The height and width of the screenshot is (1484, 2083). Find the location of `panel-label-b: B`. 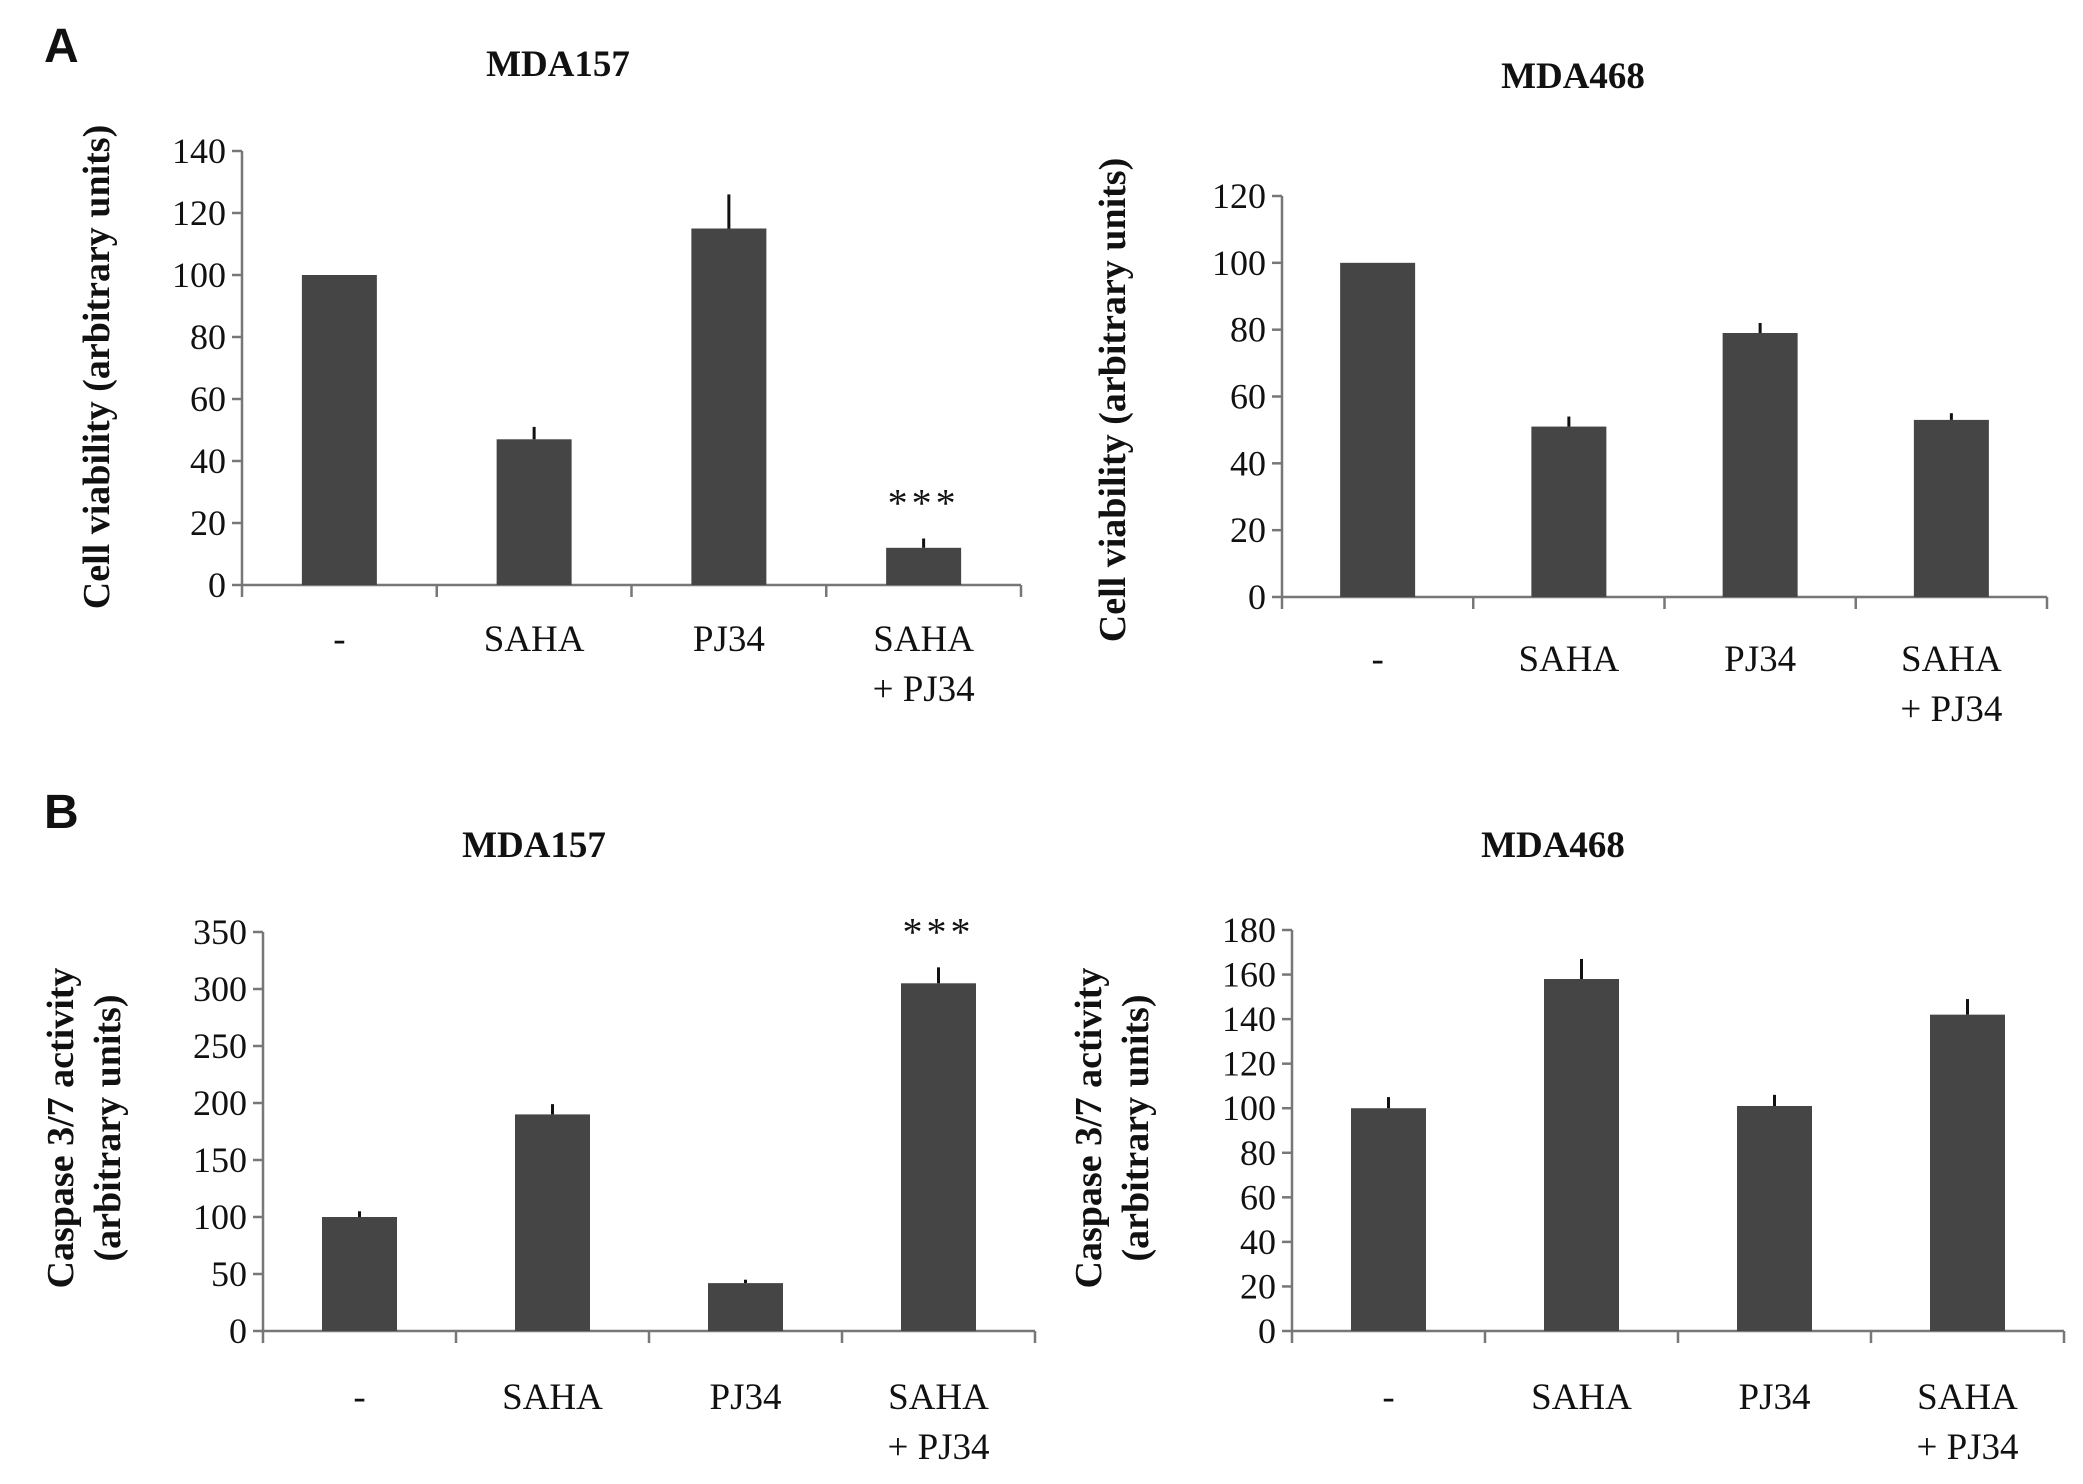

panel-label-b: B is located at coordinates (61, 812).